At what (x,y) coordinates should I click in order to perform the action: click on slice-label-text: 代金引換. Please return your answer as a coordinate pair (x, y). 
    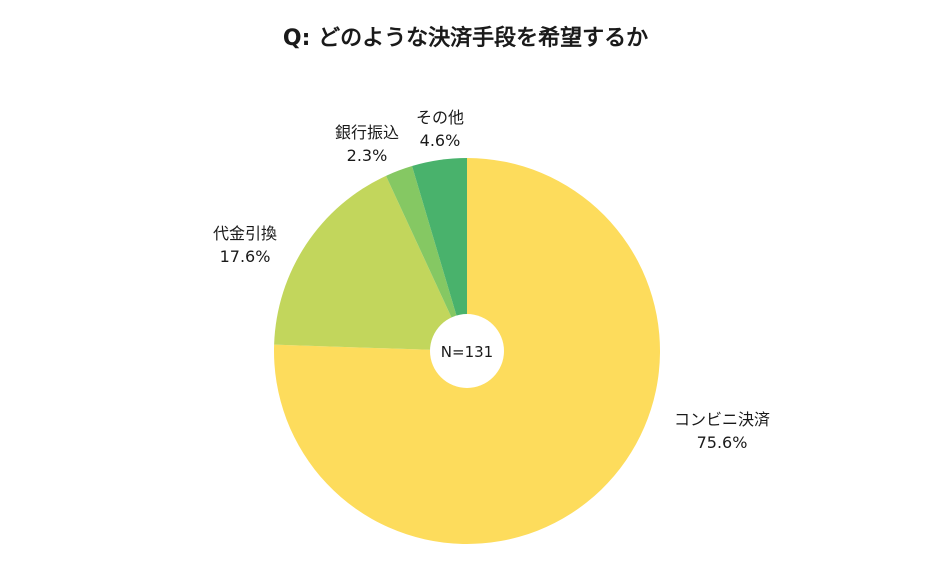
    Looking at the image, I should click on (245, 233).